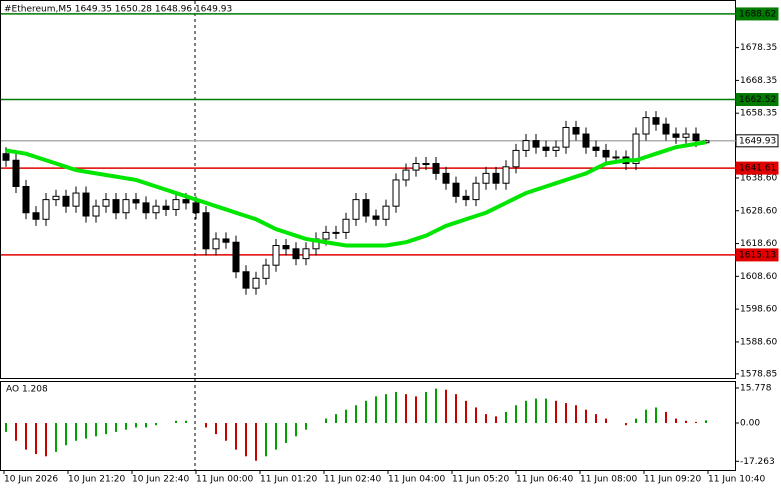  Describe the element at coordinates (758, 342) in the screenshot. I see `y-tick-label: 1588.60` at that location.